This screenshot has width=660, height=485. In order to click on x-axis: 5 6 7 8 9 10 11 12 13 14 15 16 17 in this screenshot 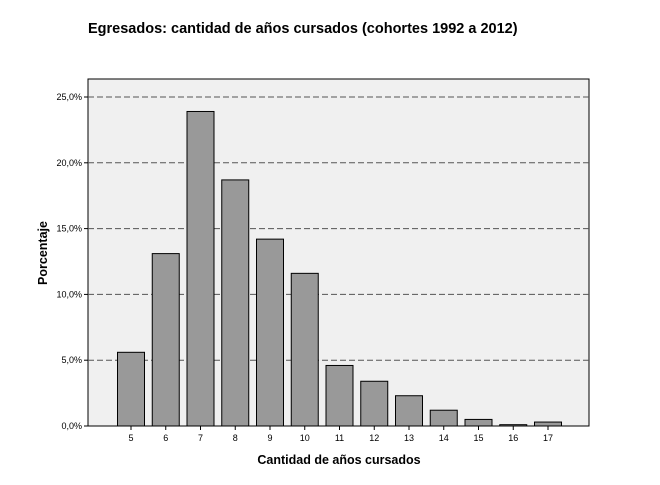, I will do `click(340, 434)`.